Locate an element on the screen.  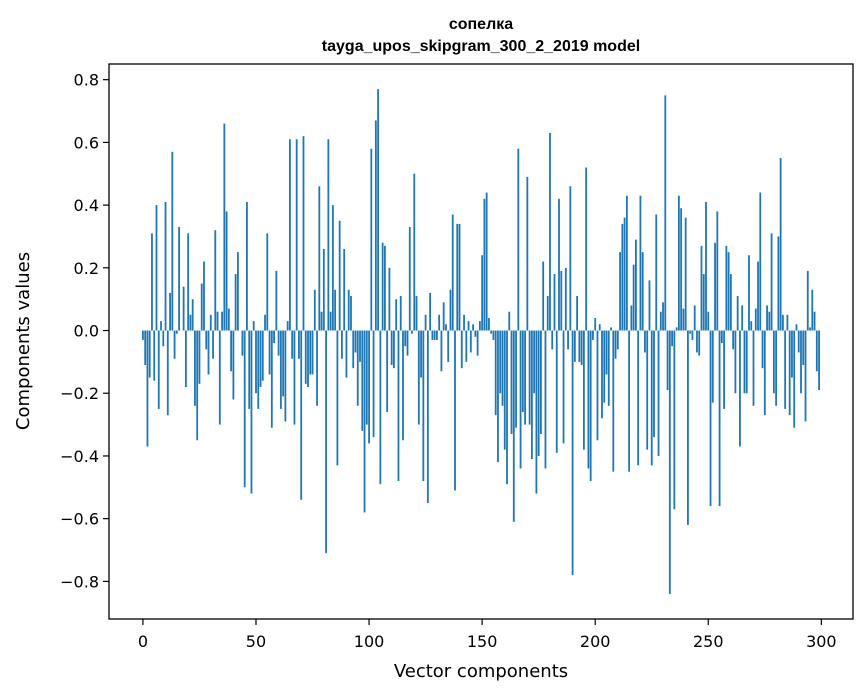
y-tick-label: 0.6 is located at coordinates (86, 142).